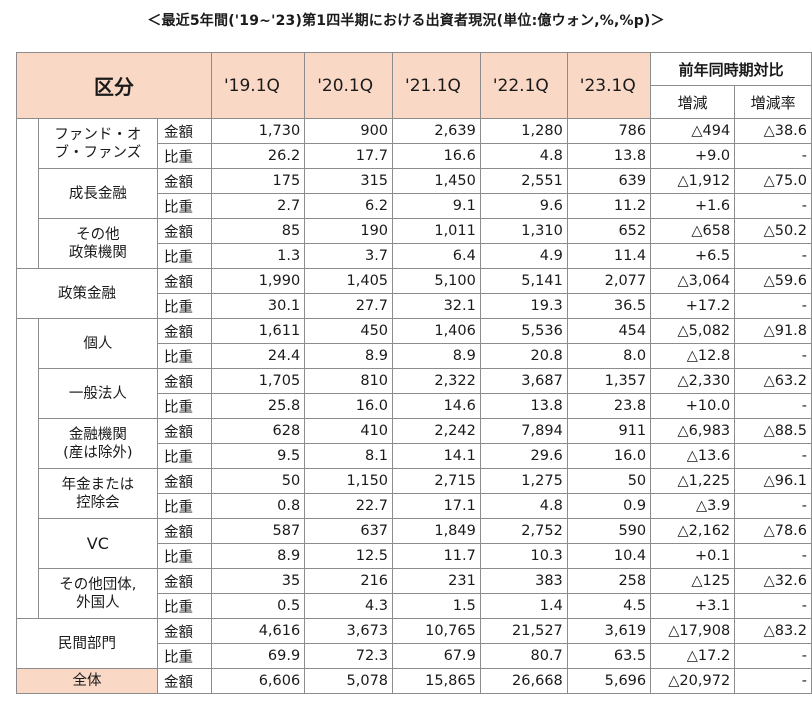 The image size is (812, 706). Describe the element at coordinates (693, 606) in the screenshot. I see `value-cell: +3.1` at that location.